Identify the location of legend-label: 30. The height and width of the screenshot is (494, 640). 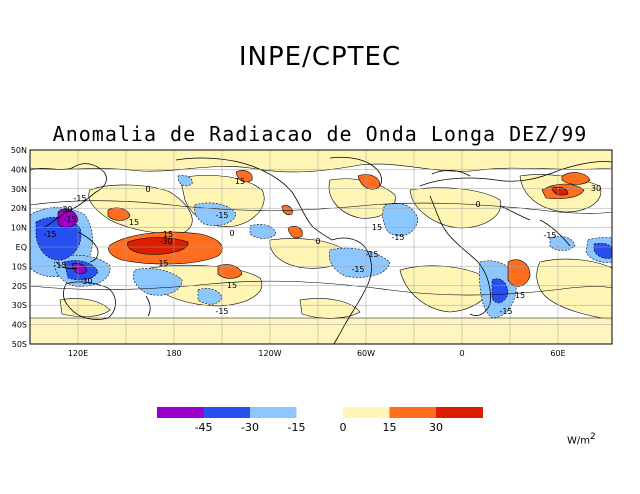
(436, 427).